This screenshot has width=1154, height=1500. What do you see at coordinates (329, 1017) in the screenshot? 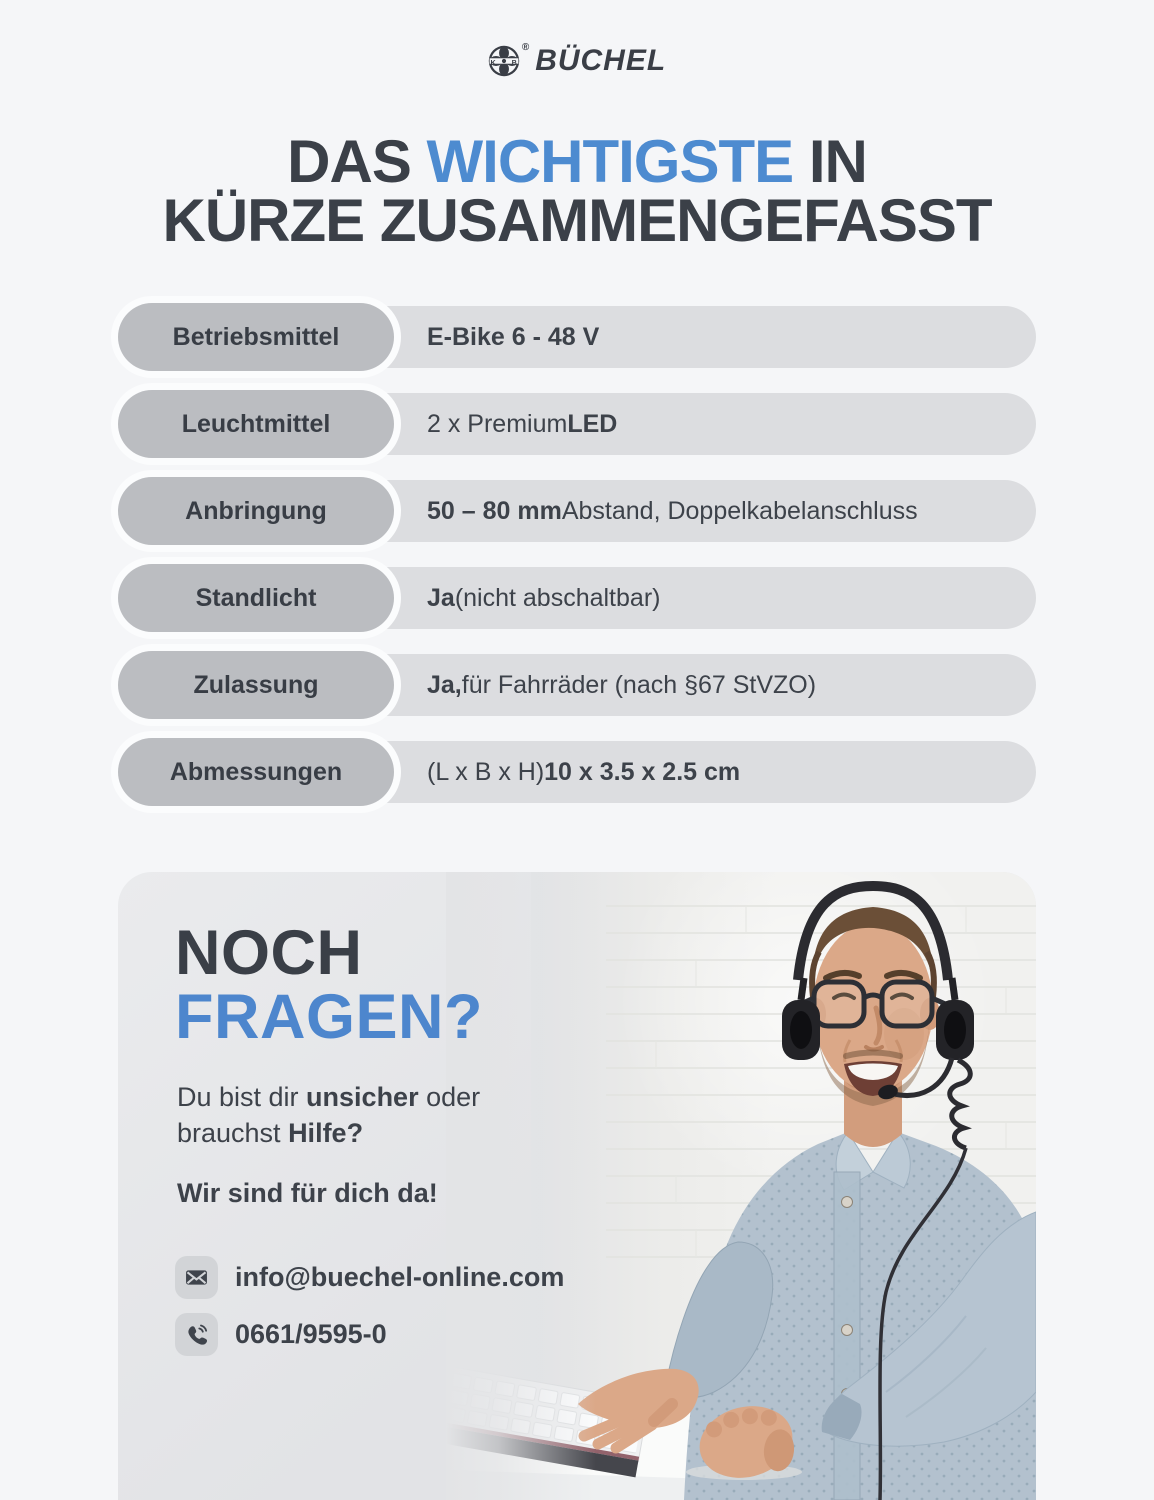
I see `contact-heading-line-2: FRAGEN?` at bounding box center [329, 1017].